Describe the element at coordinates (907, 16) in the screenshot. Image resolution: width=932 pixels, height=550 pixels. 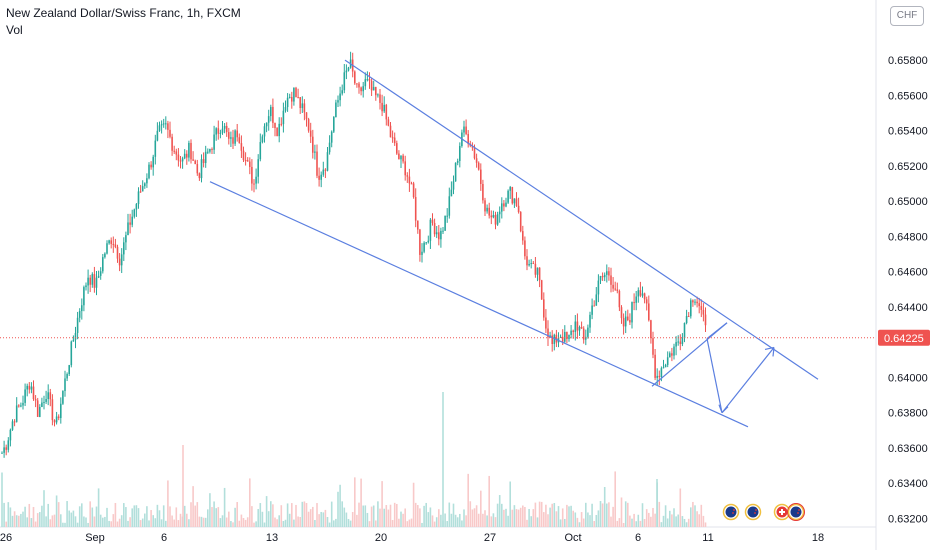
I see `currency-button: CHF` at that location.